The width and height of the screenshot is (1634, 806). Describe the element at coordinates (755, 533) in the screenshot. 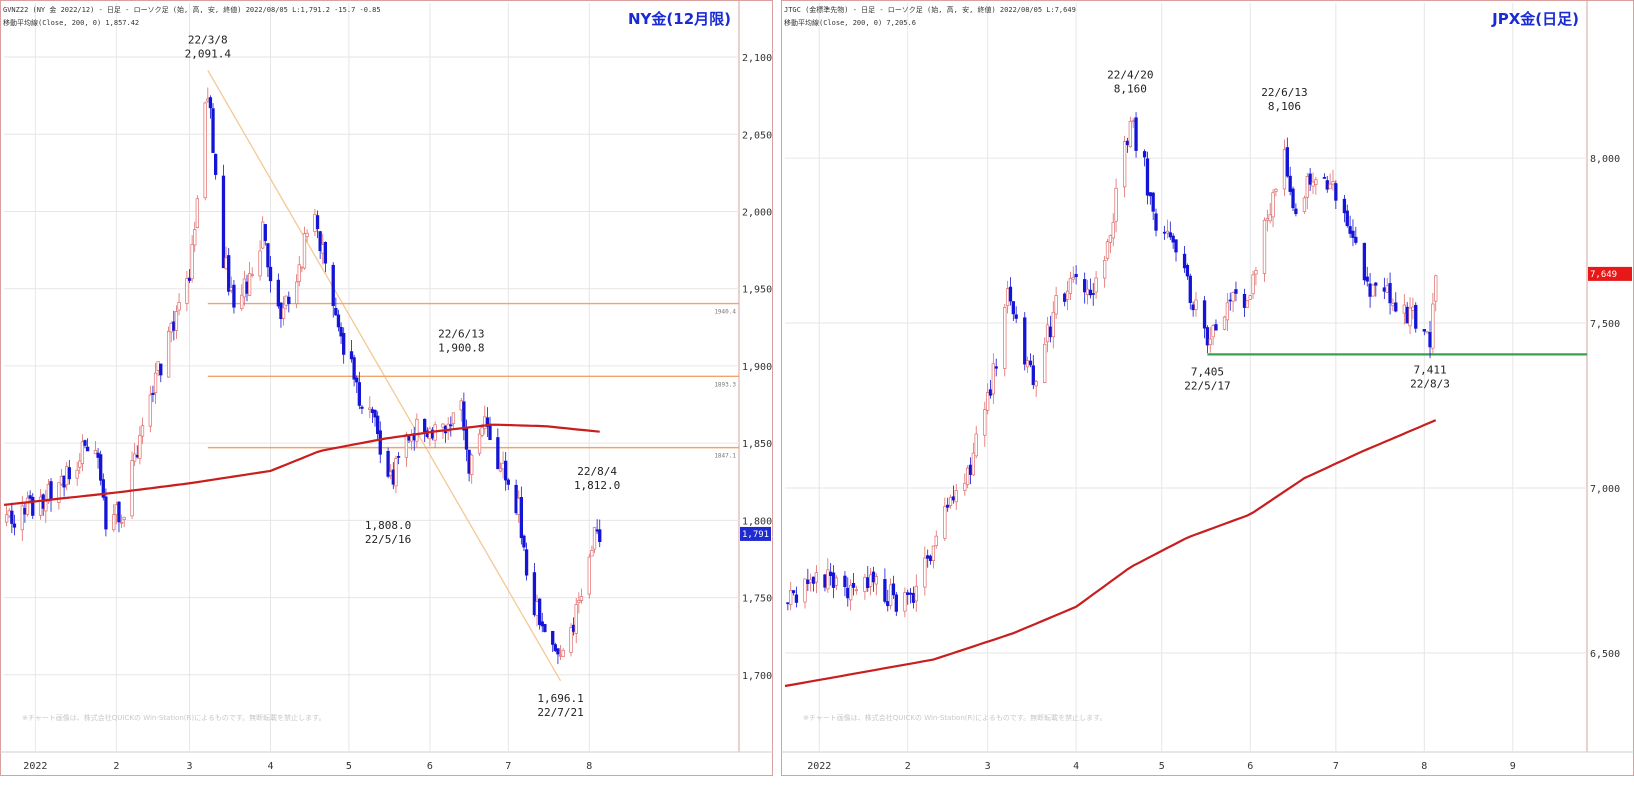

I see `current-price-badge-bg` at that location.